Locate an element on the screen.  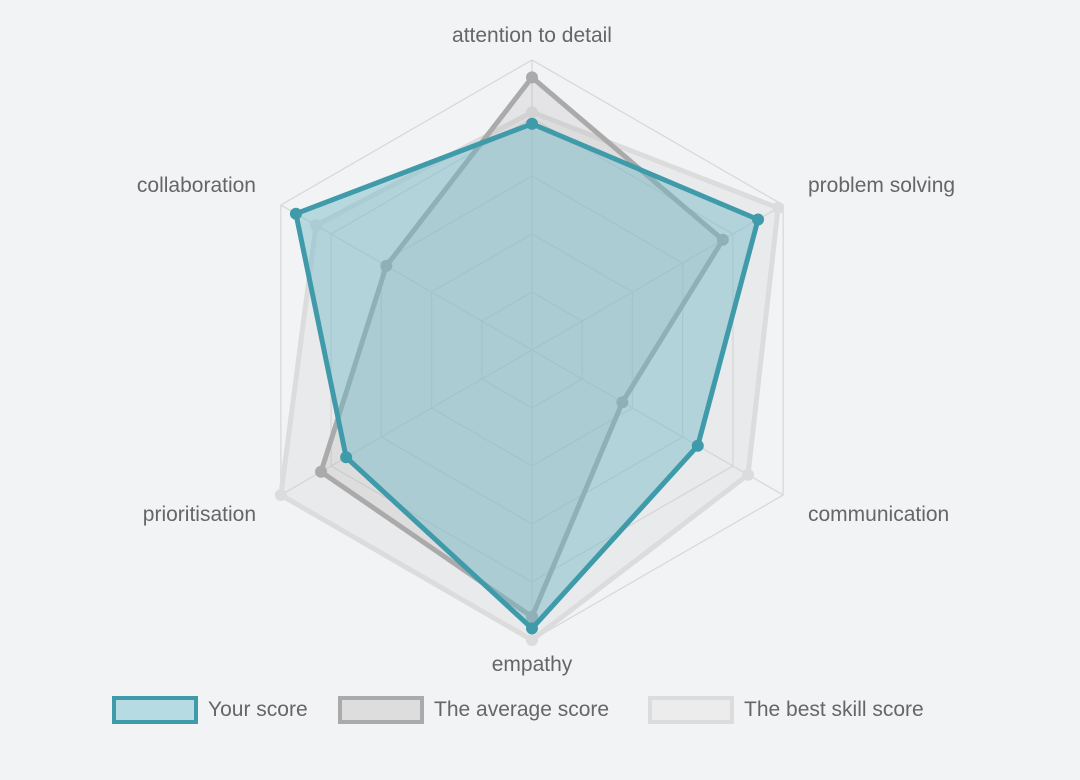
axis-label: attention to detail is located at coordinates (532, 35).